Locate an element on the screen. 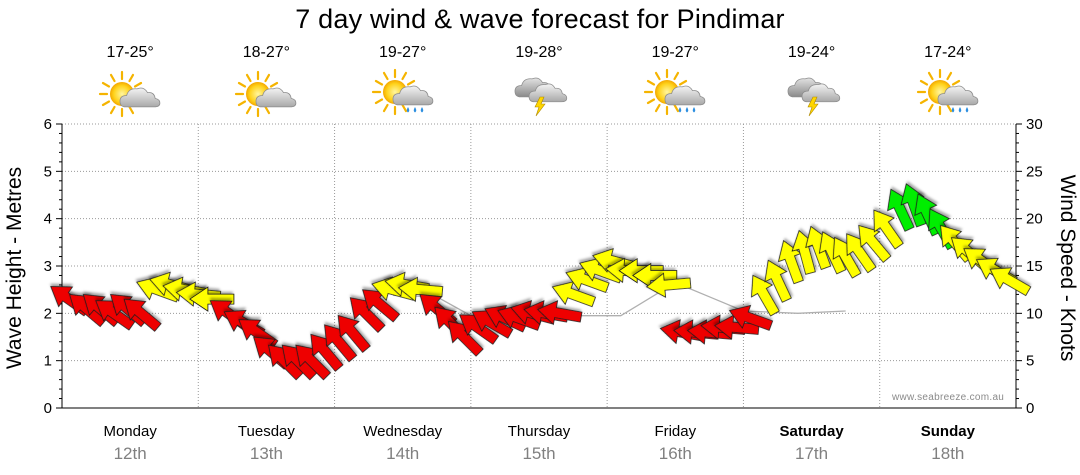  temperature-range: 19-28° is located at coordinates (539, 52).